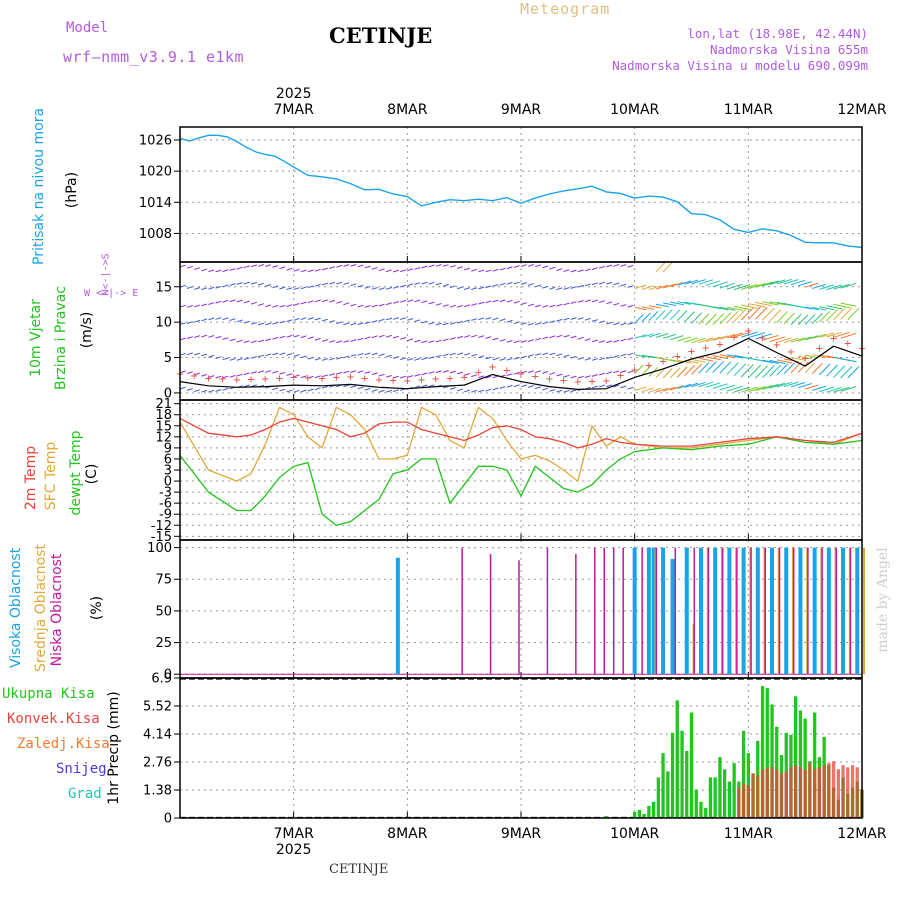 The height and width of the screenshot is (900, 900). What do you see at coordinates (521, 481) in the screenshot?
I see `dewpt-temp-line` at bounding box center [521, 481].